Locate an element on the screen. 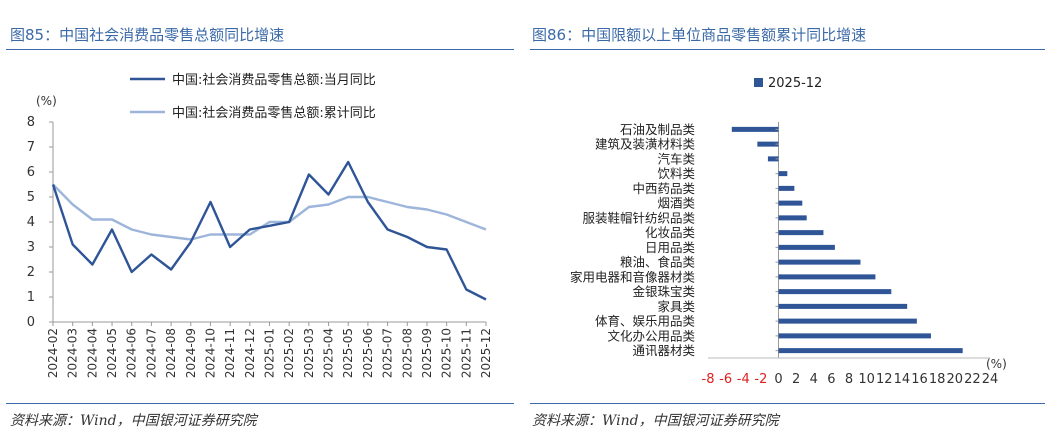 Image resolution: width=1051 pixels, height=433 pixels. x-tick-label: 2024-08 is located at coordinates (171, 353).